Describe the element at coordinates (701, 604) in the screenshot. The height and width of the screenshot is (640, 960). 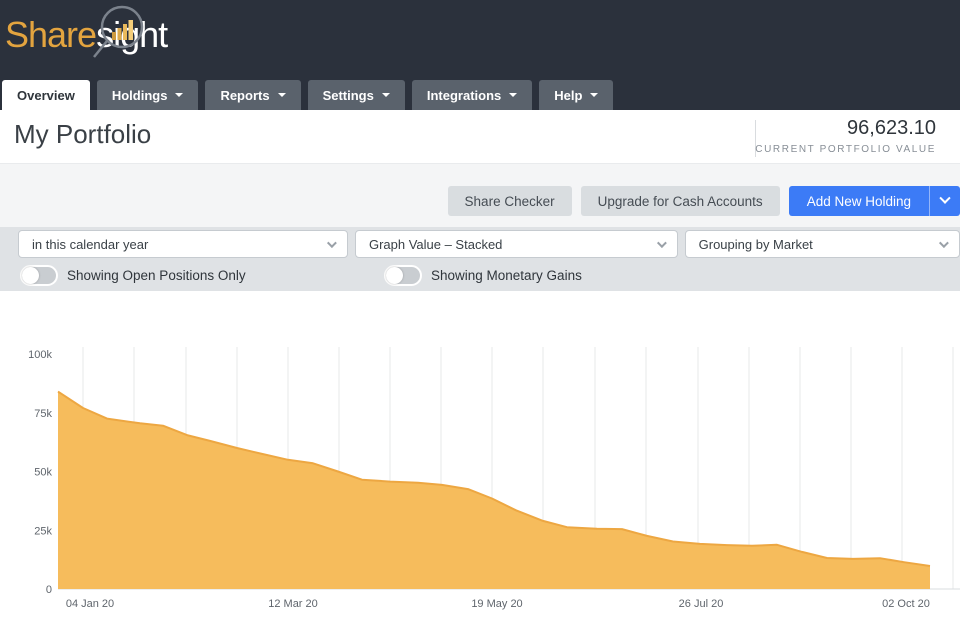
I see `x-tick-label: 26 Jul 20` at that location.